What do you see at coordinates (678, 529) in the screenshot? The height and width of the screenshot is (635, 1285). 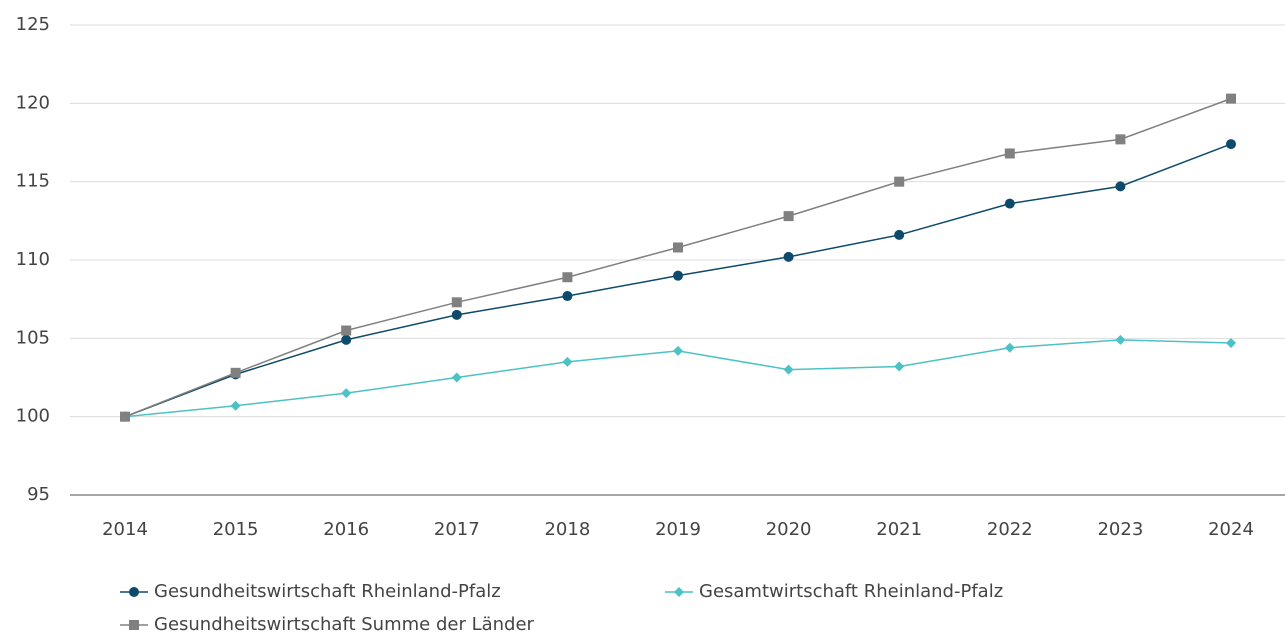 I see `x-tick-label: 2019` at bounding box center [678, 529].